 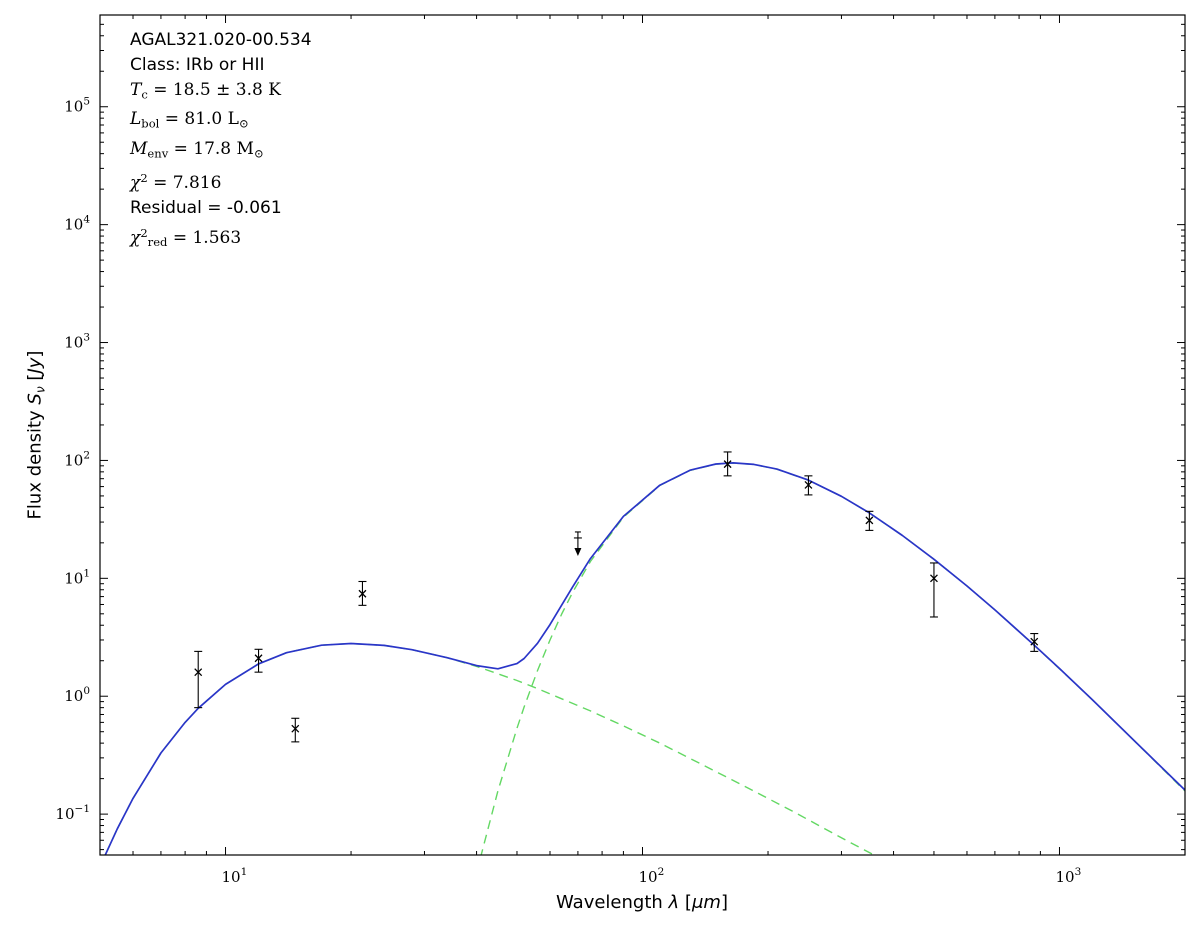 I want to click on stats-line-6: χ2 = 7.816, so click(x=176, y=182).